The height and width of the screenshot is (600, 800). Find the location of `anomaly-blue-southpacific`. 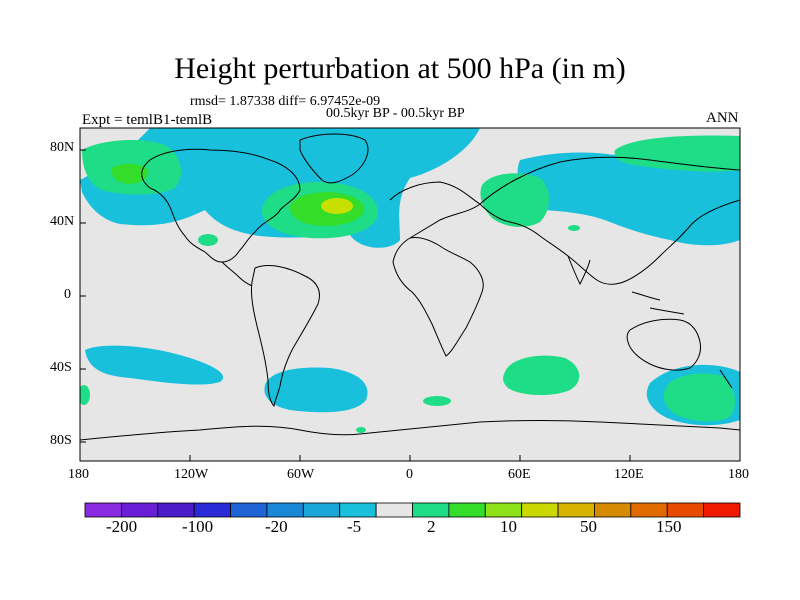

anomaly-blue-southpacific is located at coordinates (154, 365).